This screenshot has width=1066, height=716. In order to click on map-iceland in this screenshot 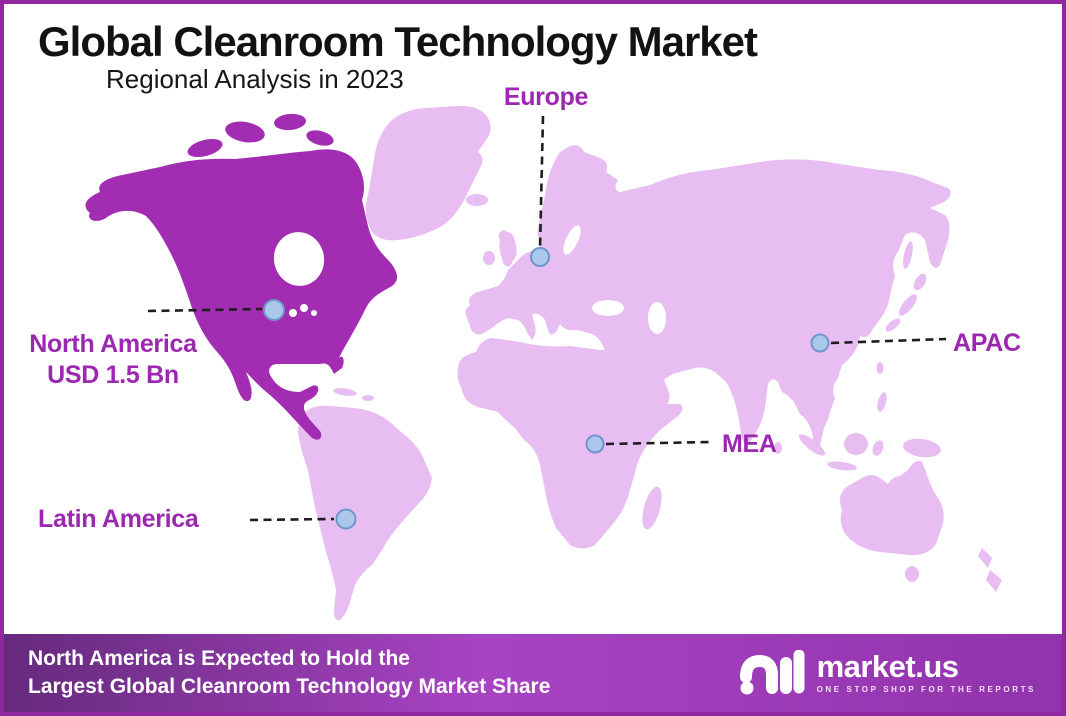, I will do `click(477, 200)`.